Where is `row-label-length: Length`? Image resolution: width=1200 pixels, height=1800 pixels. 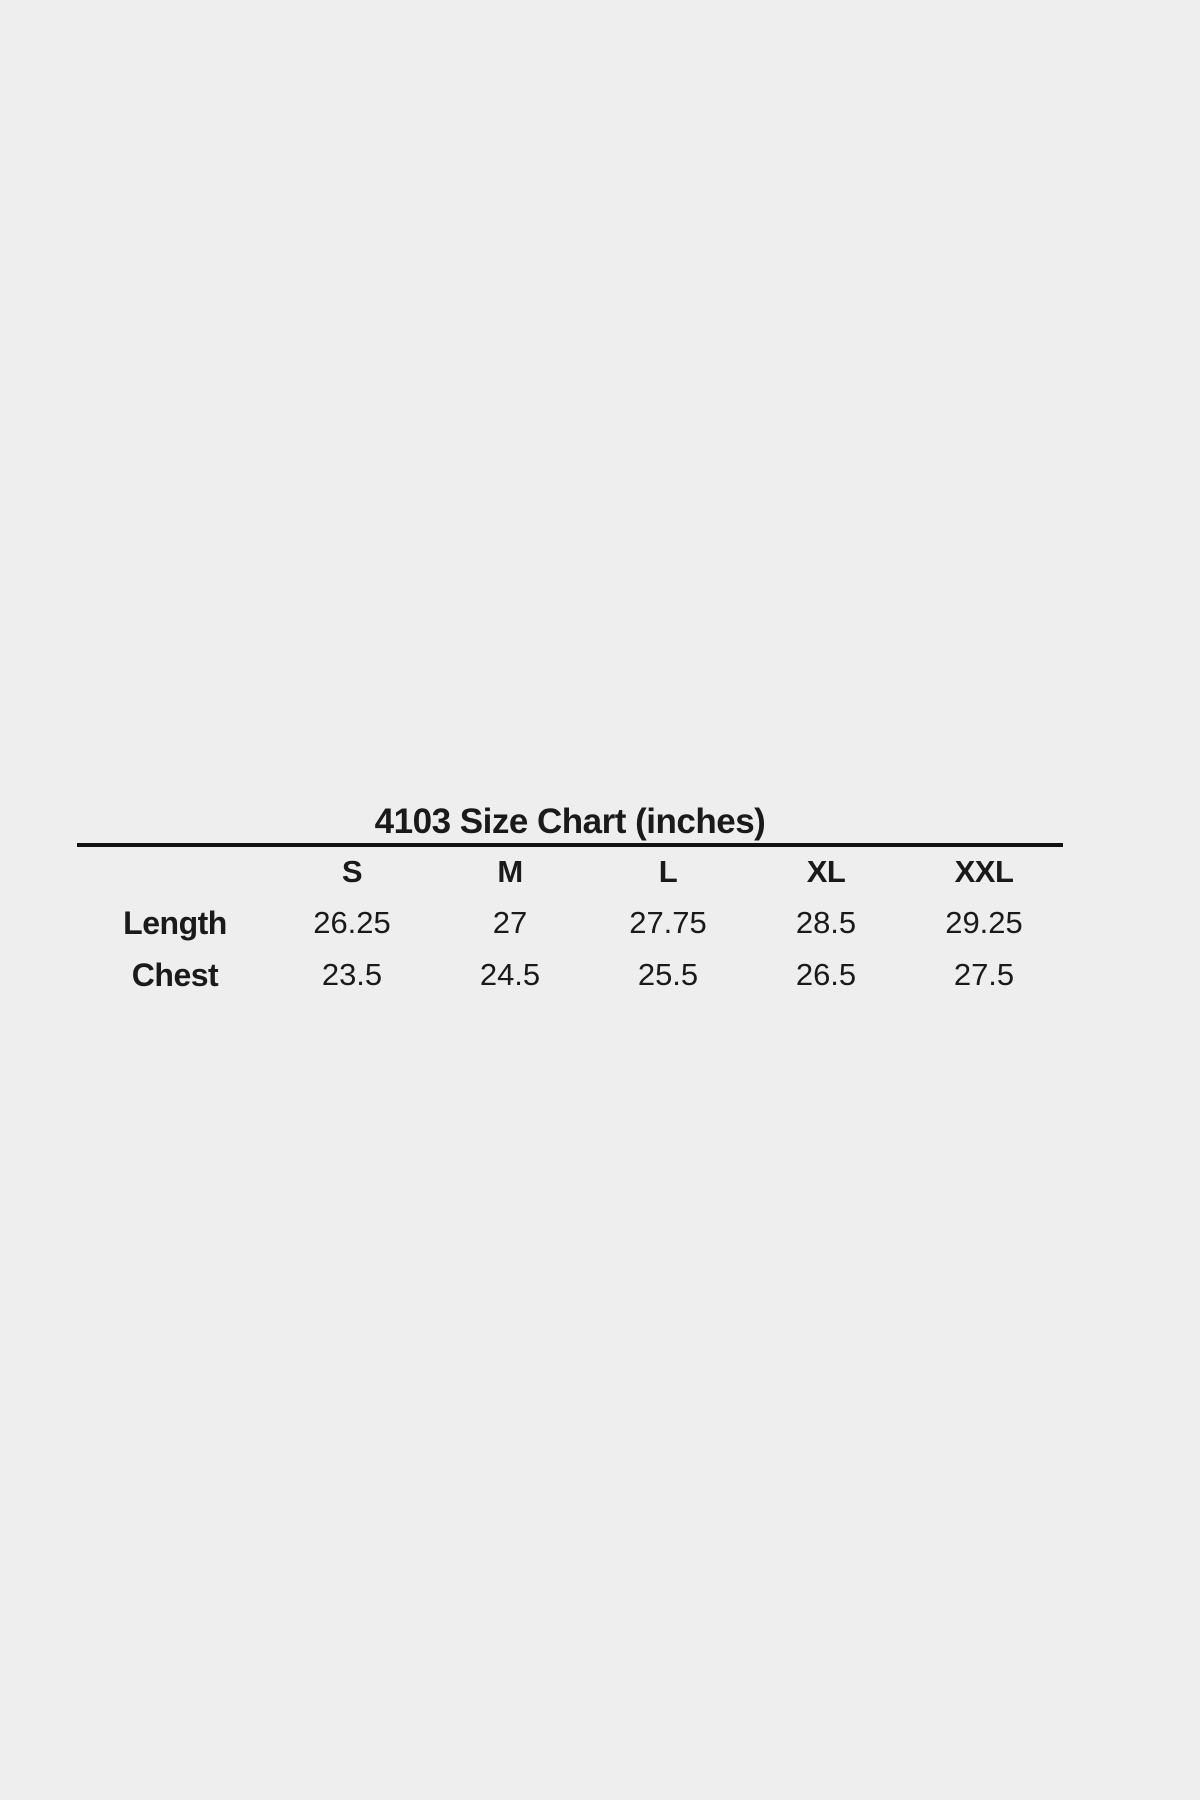 row-label-length: Length is located at coordinates (175, 922).